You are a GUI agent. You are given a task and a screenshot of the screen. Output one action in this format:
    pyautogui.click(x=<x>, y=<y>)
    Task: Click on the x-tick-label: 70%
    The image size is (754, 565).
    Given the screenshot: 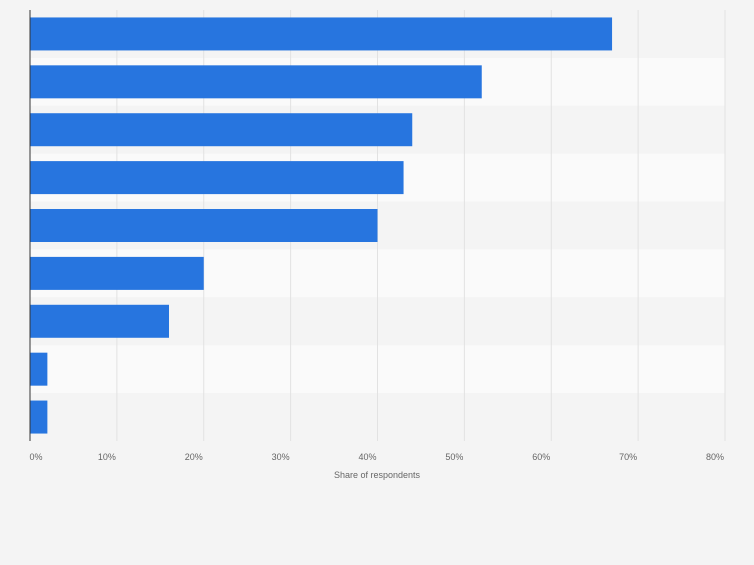 What is the action you would take?
    pyautogui.click(x=628, y=457)
    